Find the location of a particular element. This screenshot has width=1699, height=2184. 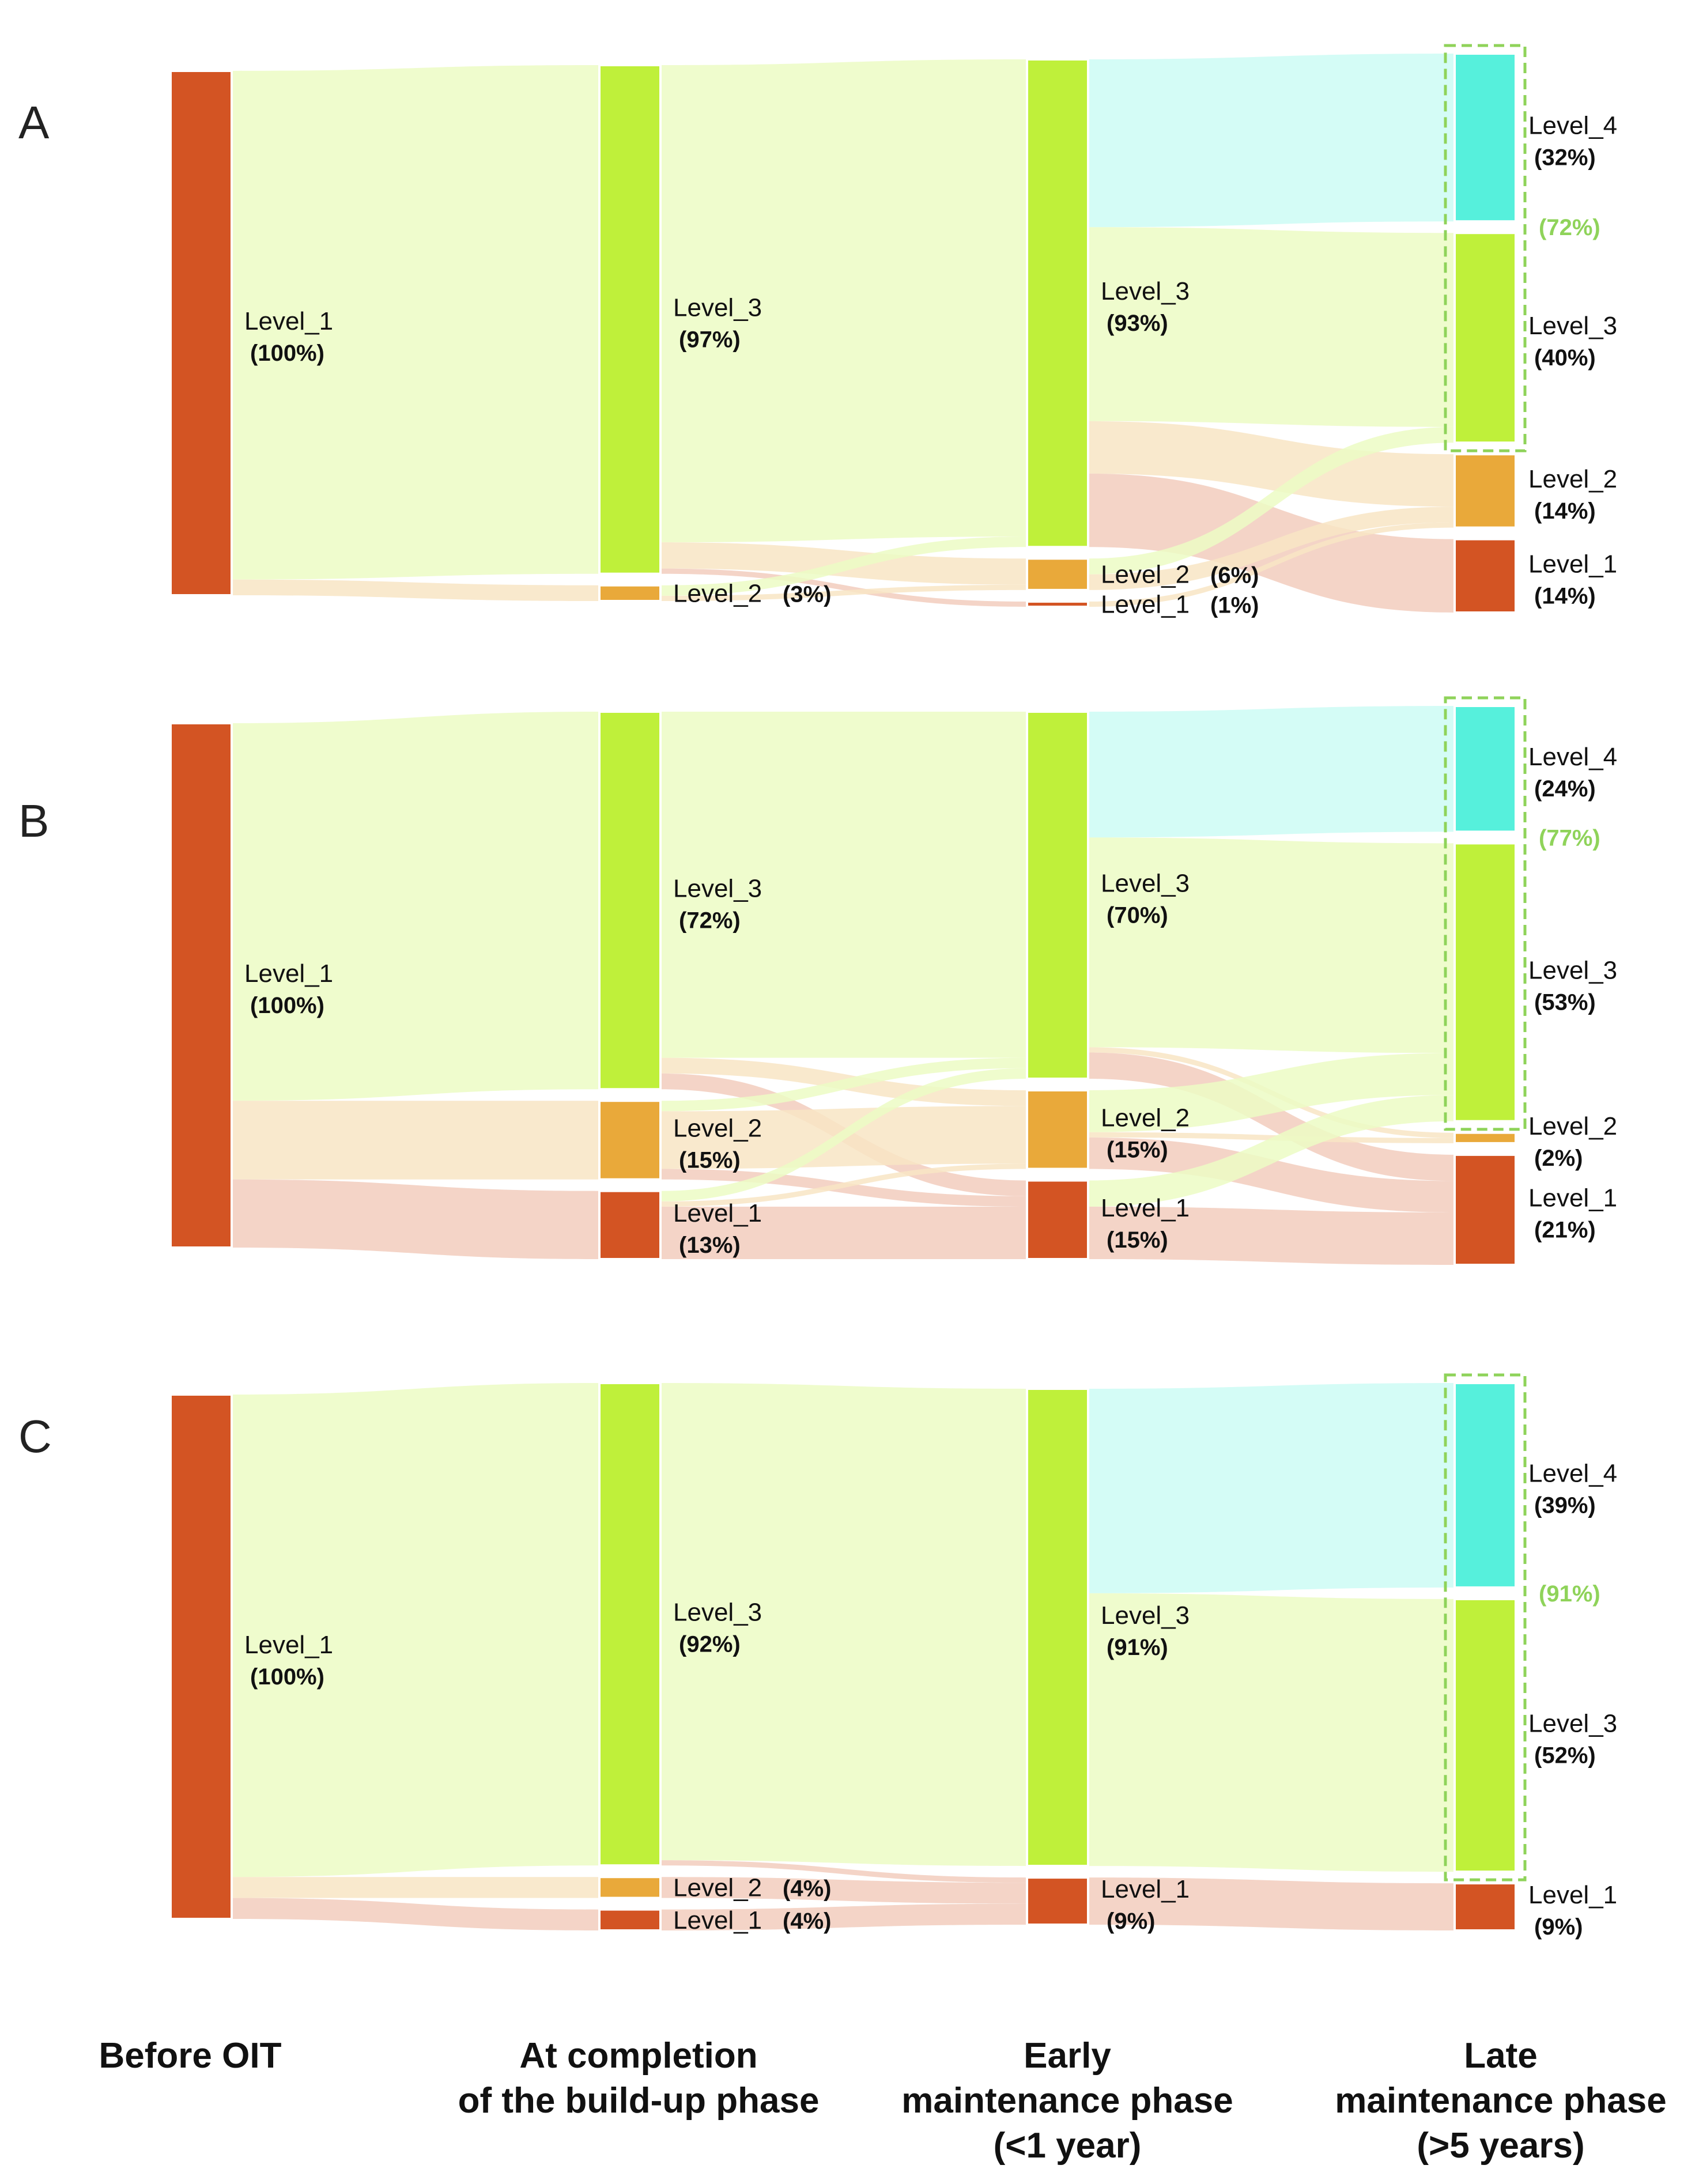

group-total-label: (91%) is located at coordinates (1570, 1594).